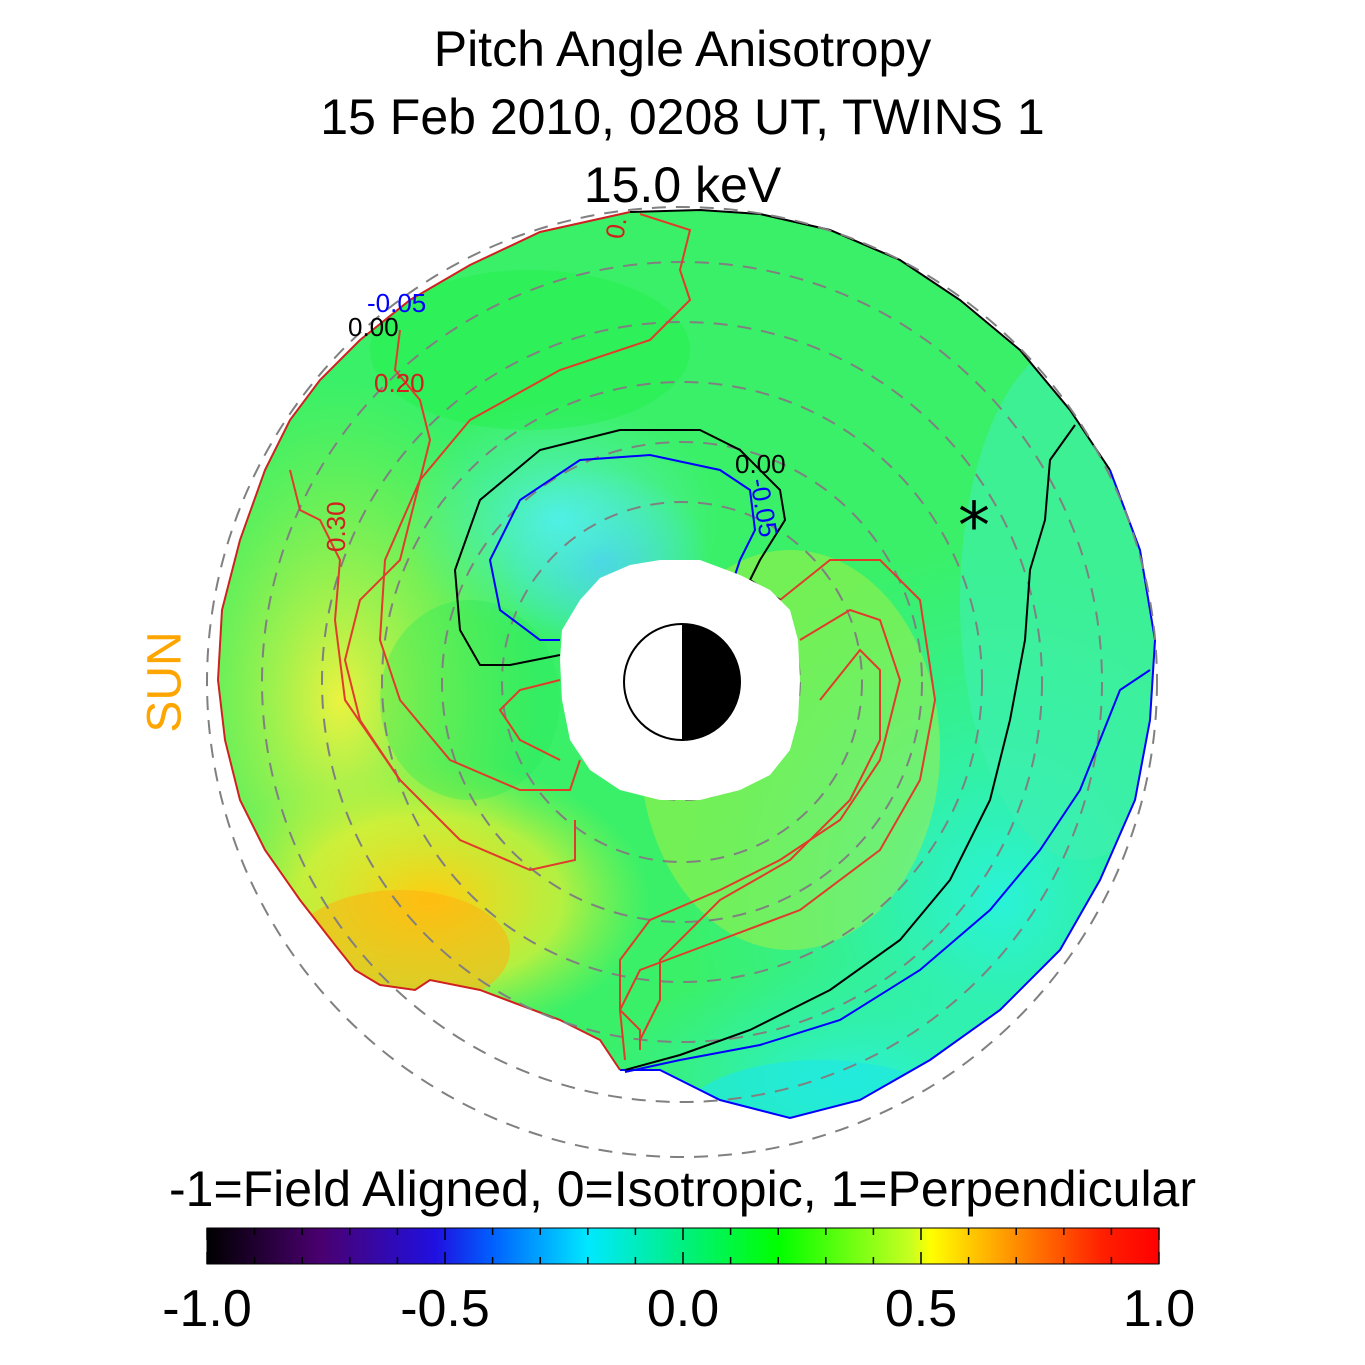 This screenshot has height=1365, width=1365. What do you see at coordinates (682, 185) in the screenshot?
I see `chart-subtitle-energy: 15.0 keV` at bounding box center [682, 185].